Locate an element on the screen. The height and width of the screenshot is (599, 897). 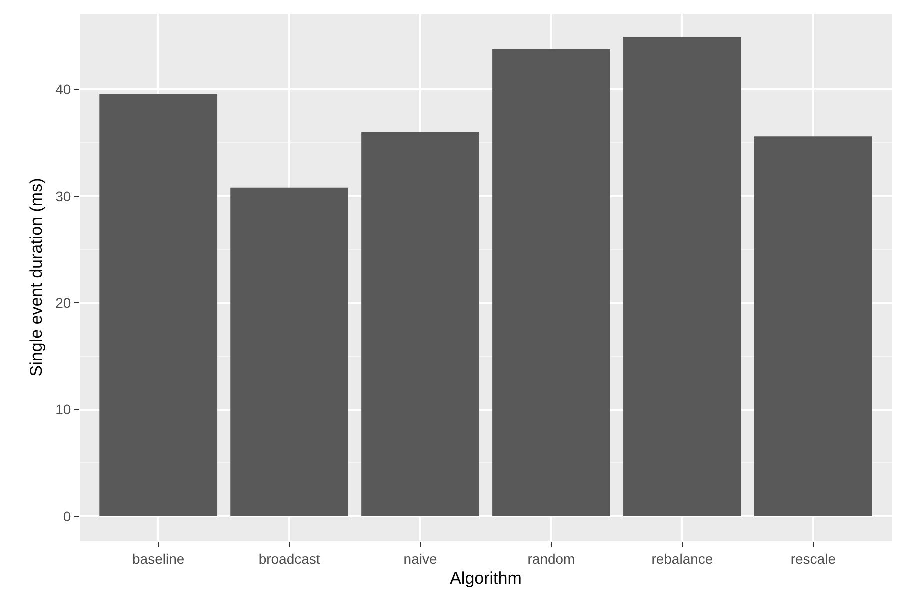
x-tick-label: rebalance is located at coordinates (683, 558).